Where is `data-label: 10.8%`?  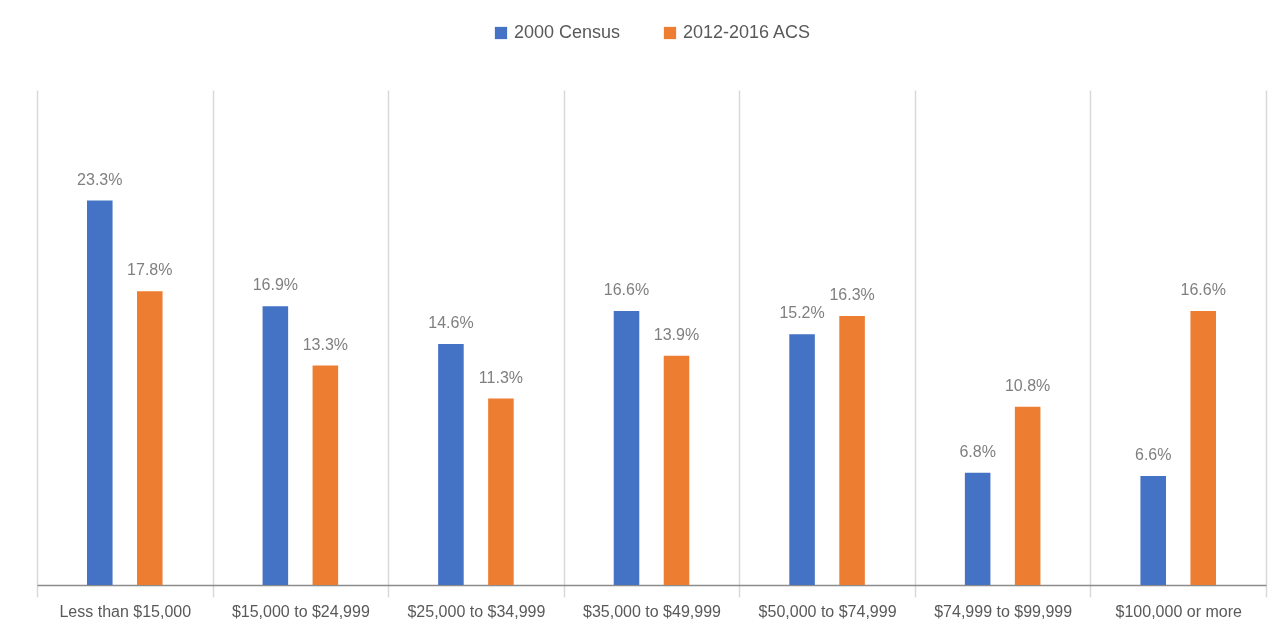 data-label: 10.8% is located at coordinates (1027, 385).